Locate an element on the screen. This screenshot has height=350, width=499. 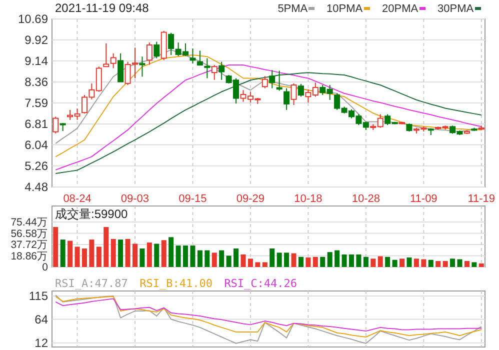
text: RSI_C:44.26 is located at coordinates (261, 283).